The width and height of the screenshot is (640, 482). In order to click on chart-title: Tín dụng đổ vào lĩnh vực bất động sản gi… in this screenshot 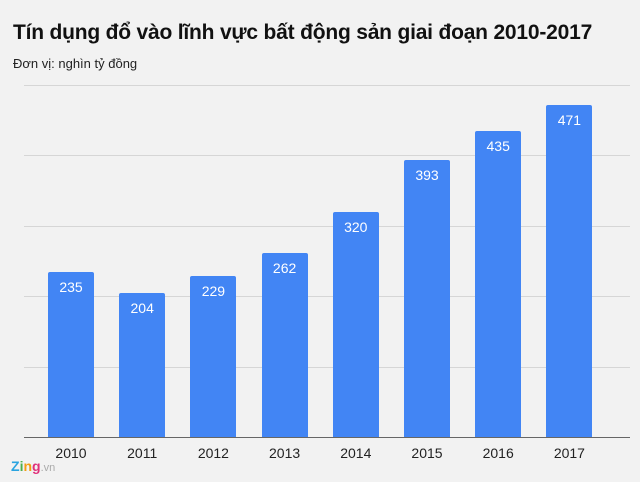, I will do `click(303, 32)`.